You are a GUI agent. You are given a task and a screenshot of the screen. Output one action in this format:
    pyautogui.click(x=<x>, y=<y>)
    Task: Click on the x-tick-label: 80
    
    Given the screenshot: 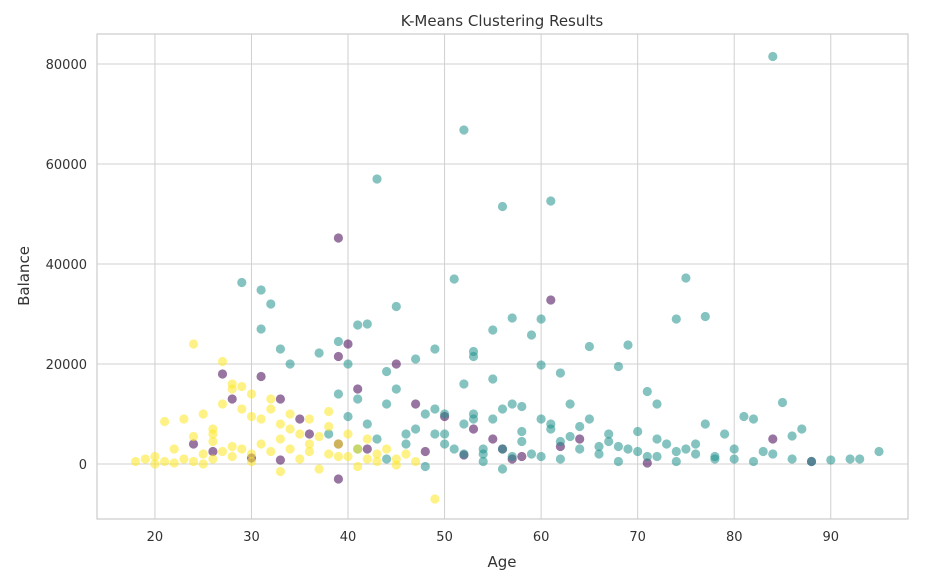 What is the action you would take?
    pyautogui.click(x=734, y=537)
    